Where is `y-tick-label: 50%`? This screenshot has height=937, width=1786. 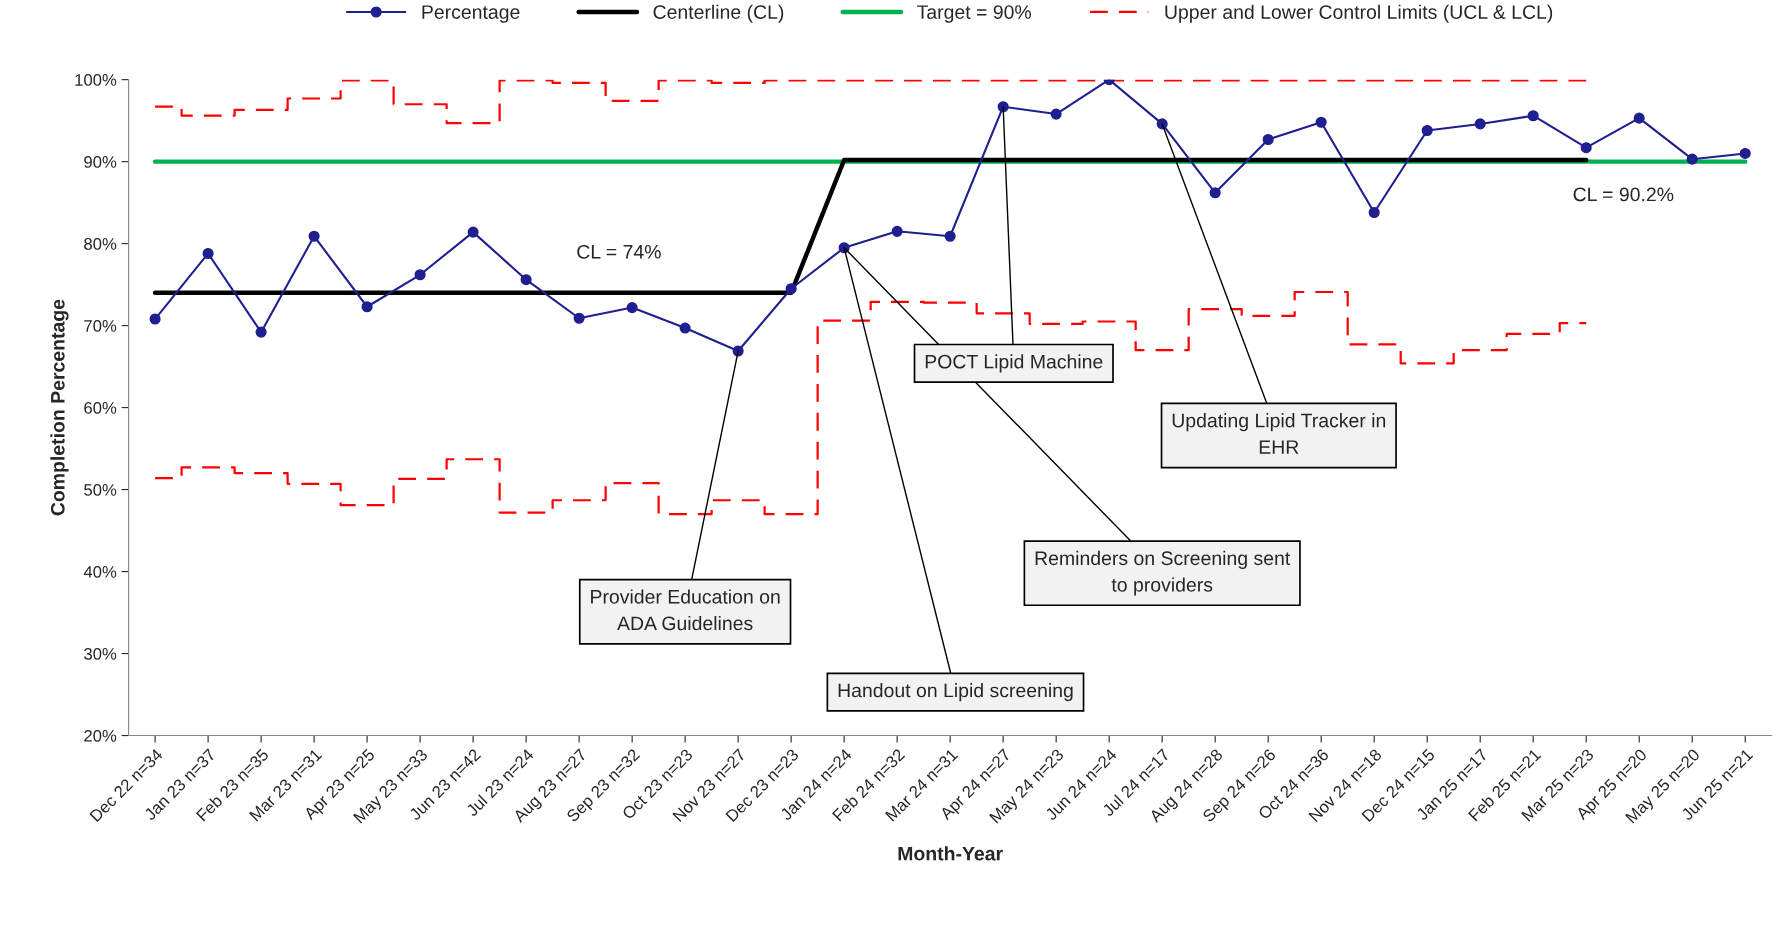
y-tick-label: 50% is located at coordinates (100, 489).